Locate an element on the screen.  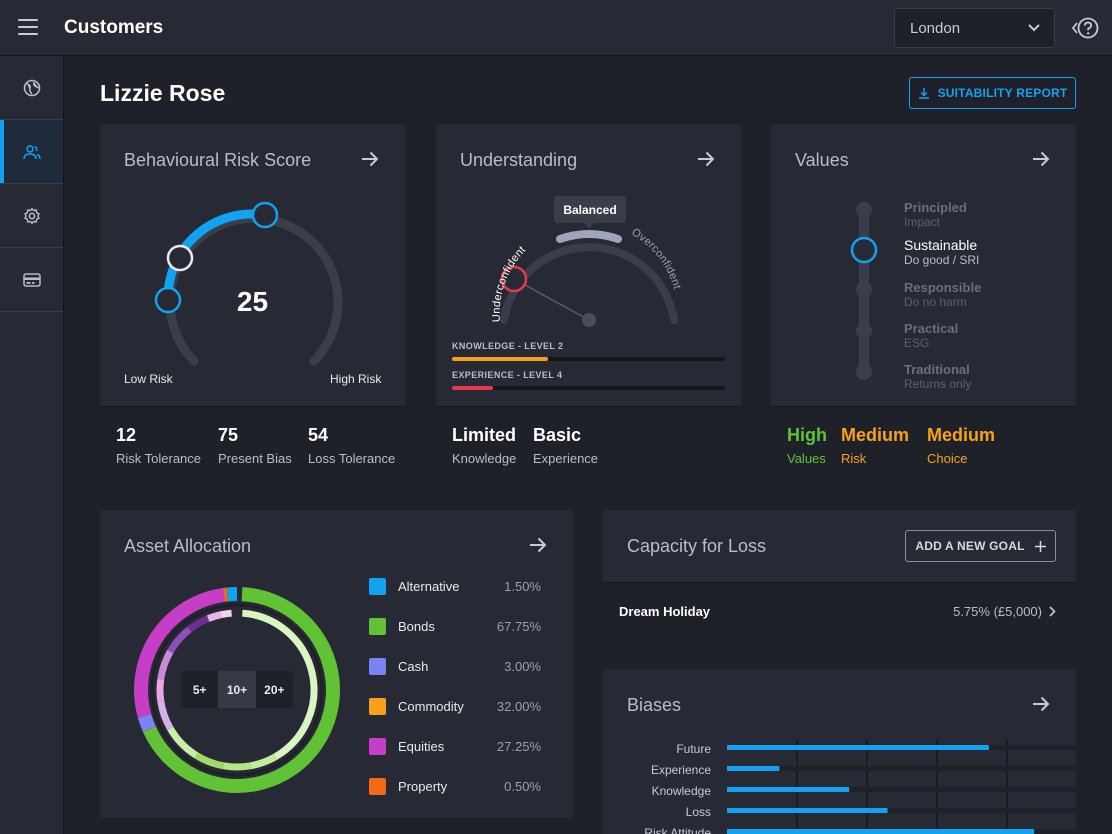
stat-value: 75 is located at coordinates (228, 435).